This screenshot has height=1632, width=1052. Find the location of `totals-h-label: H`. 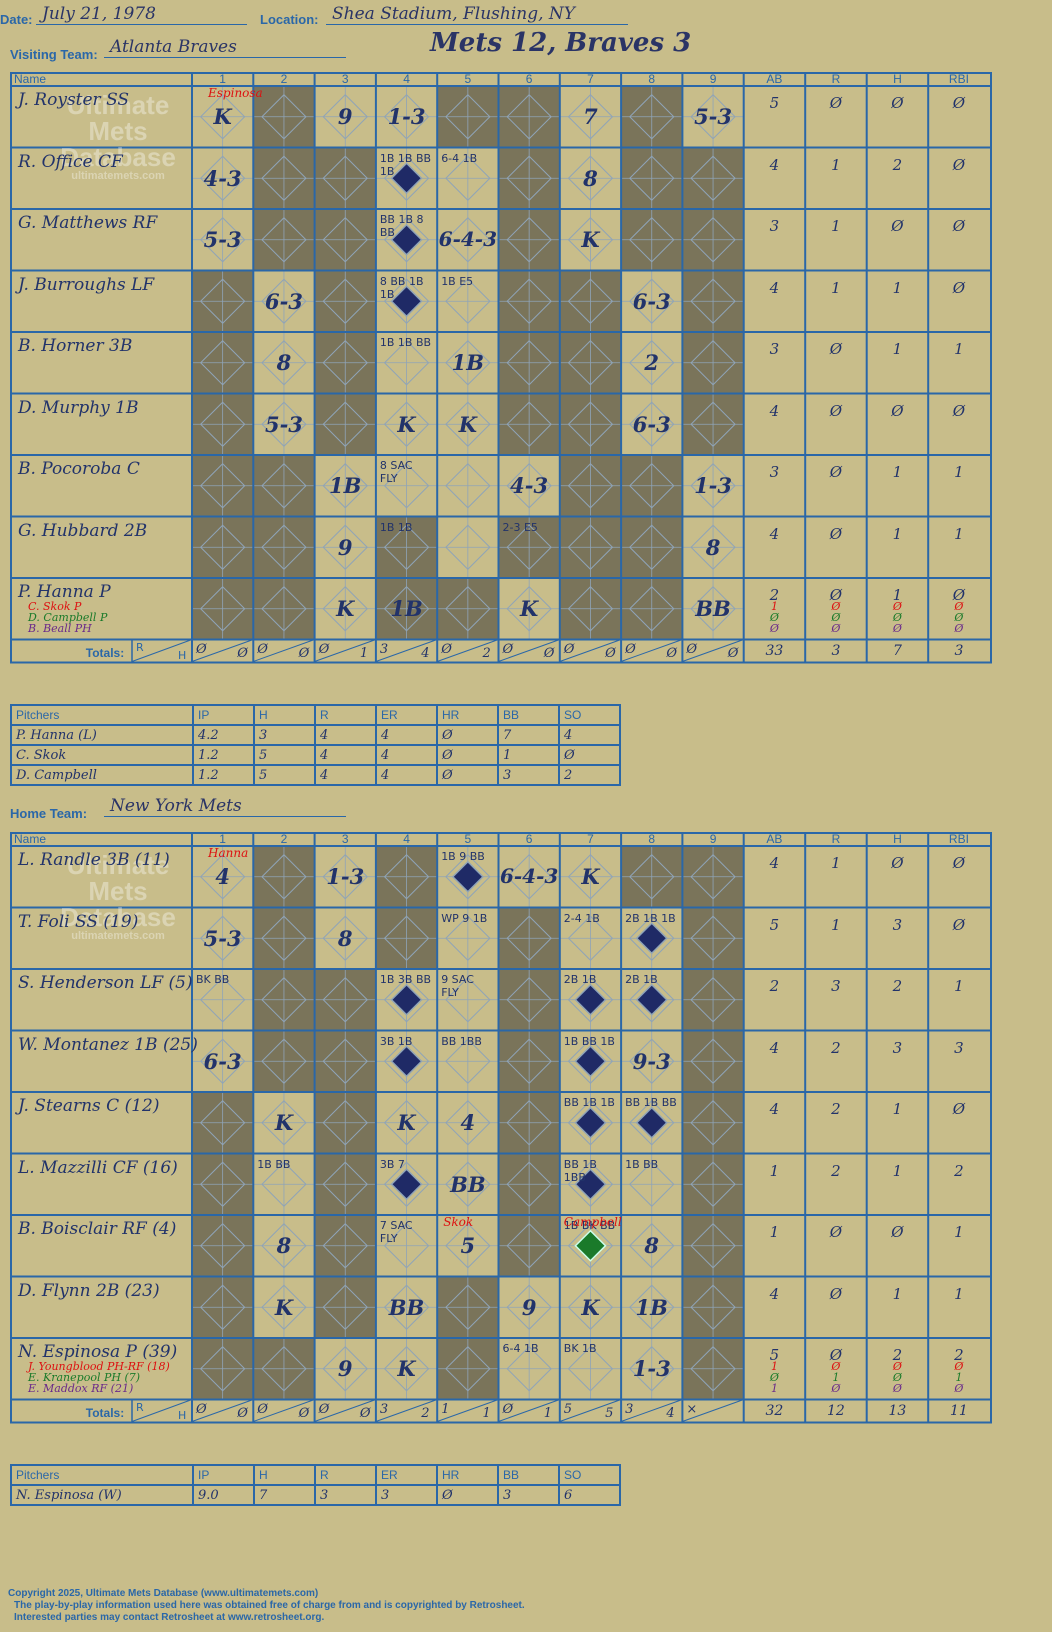

totals-h-label: H is located at coordinates (182, 1415).